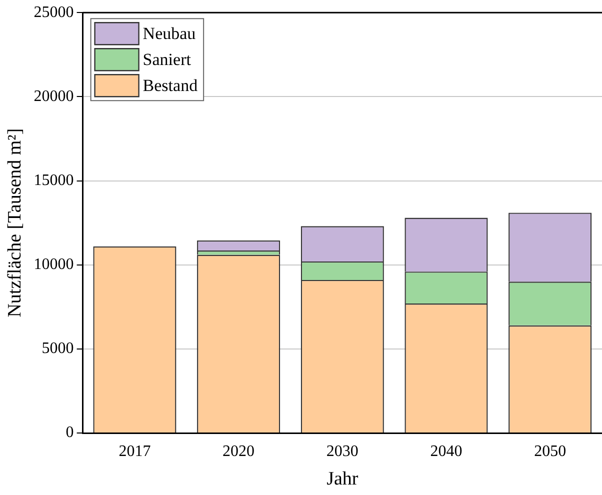 Image resolution: width=602 pixels, height=495 pixels. What do you see at coordinates (54, 265) in the screenshot?
I see `y-tick-label: 10000` at bounding box center [54, 265].